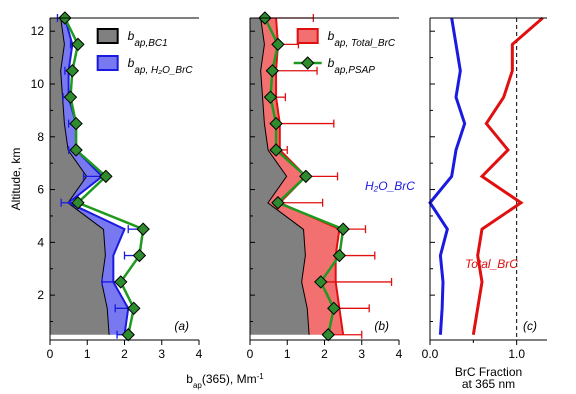  I want to click on y-axis-label: Altitude, km, so click(16, 179).